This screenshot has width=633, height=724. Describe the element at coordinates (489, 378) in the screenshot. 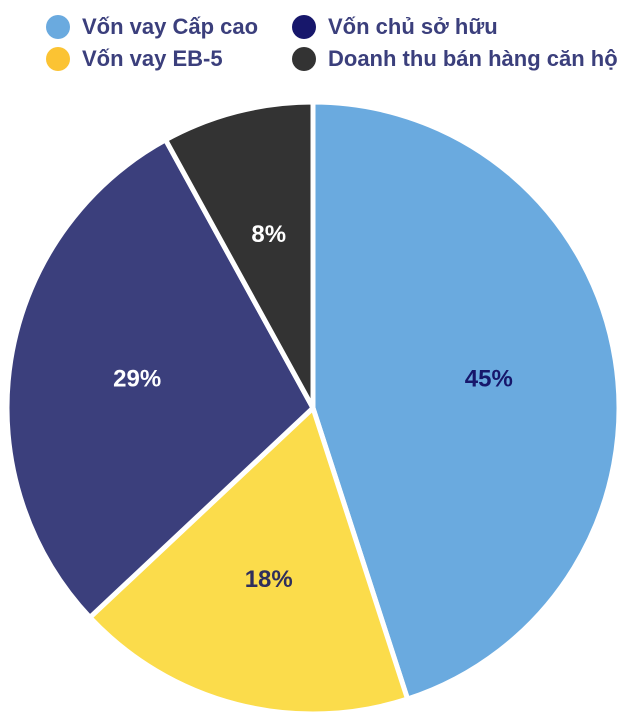

I see `pie-slice-label-0: 45%` at that location.